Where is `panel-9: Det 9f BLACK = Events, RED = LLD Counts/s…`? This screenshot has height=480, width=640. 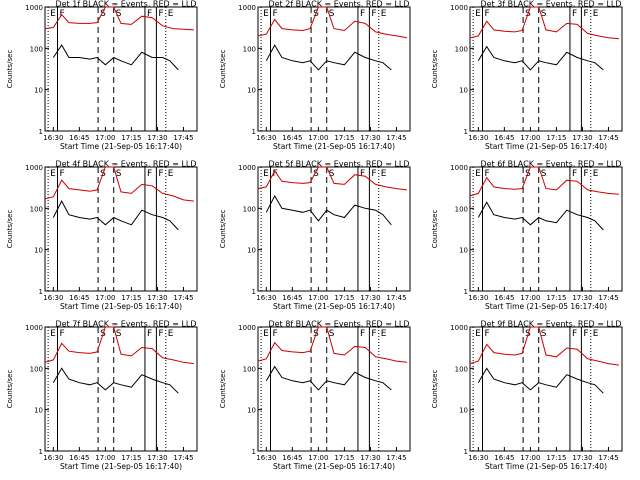
panel-9: Det 9f BLACK = Events, RED = LLD Counts/s… is located at coordinates (527, 395).